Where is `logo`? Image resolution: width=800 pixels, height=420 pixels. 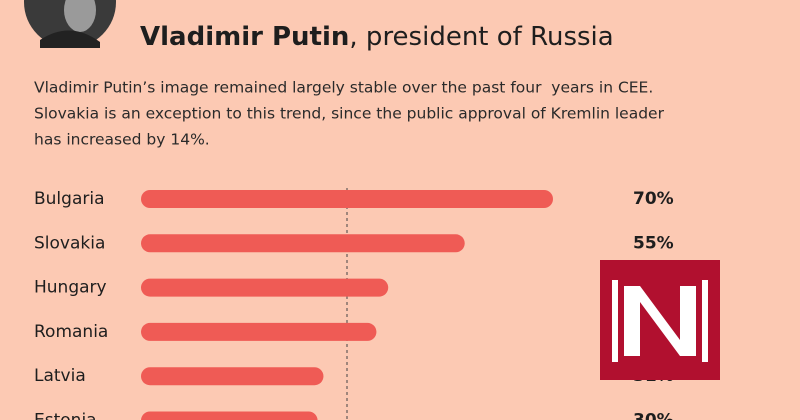
logo is located at coordinates (660, 320).